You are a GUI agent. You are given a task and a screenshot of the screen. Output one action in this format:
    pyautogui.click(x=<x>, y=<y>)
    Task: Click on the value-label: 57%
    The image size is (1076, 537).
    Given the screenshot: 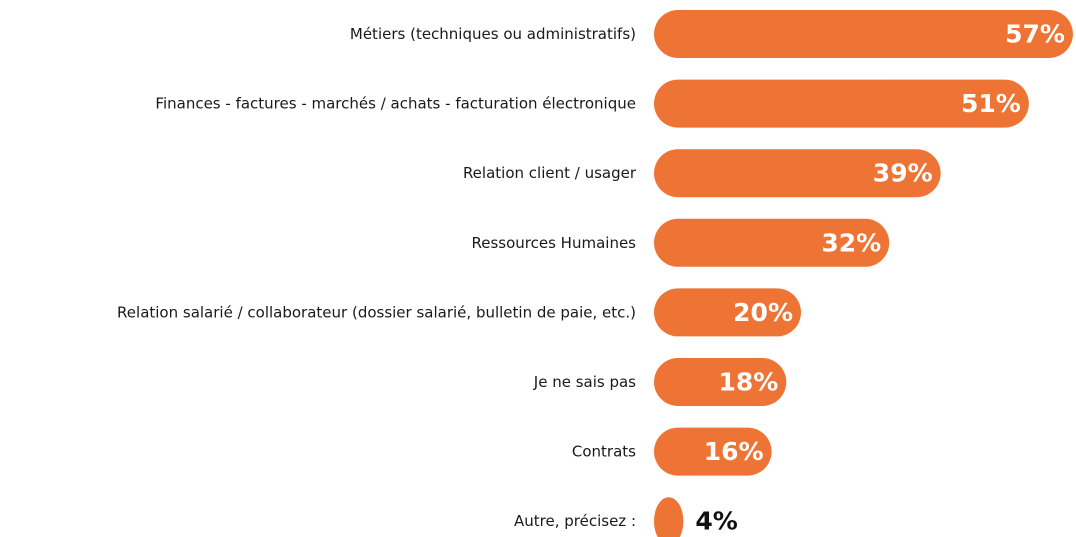 What is the action you would take?
    pyautogui.click(x=1035, y=34)
    